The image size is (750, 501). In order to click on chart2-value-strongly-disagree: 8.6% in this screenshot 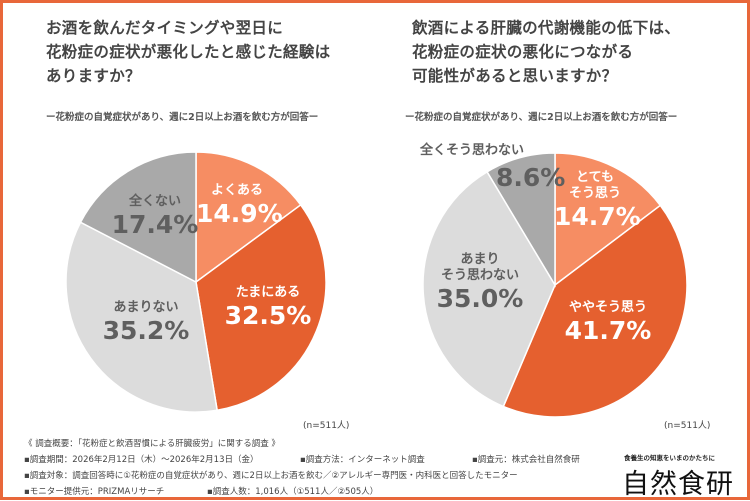, I will do `click(531, 178)`.